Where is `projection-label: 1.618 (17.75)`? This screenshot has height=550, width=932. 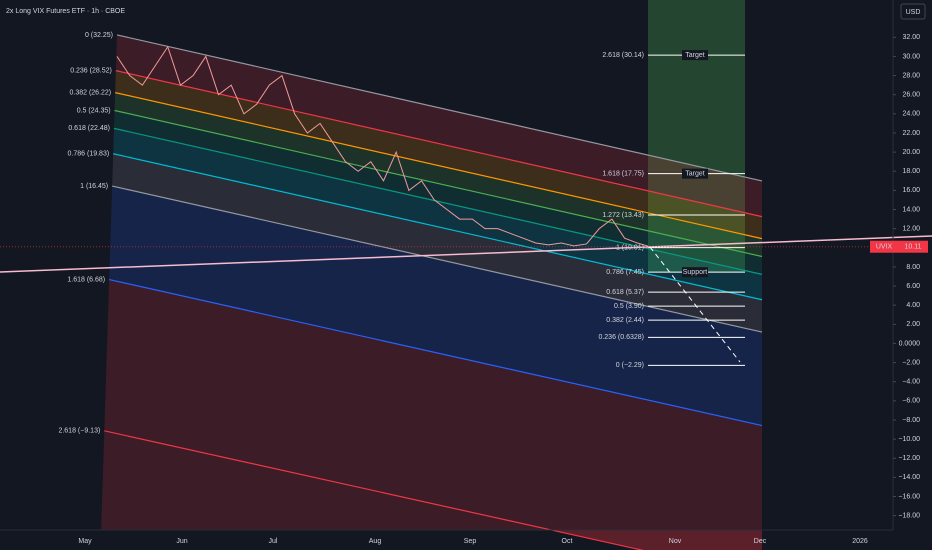
projection-label: 1.618 (17.75) is located at coordinates (623, 173).